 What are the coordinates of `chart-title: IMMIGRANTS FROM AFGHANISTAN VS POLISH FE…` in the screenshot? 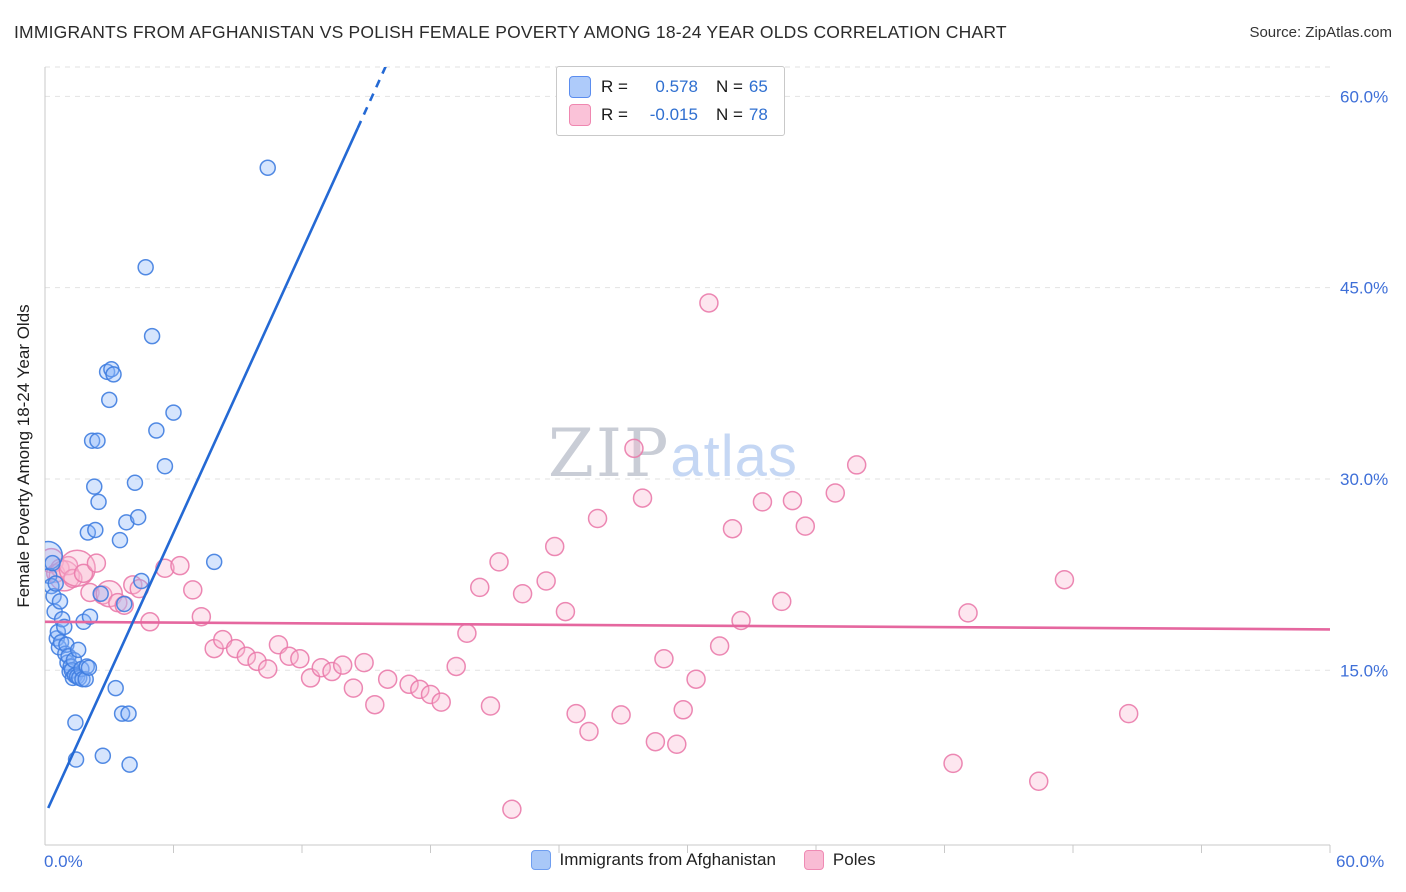 It's located at (510, 32).